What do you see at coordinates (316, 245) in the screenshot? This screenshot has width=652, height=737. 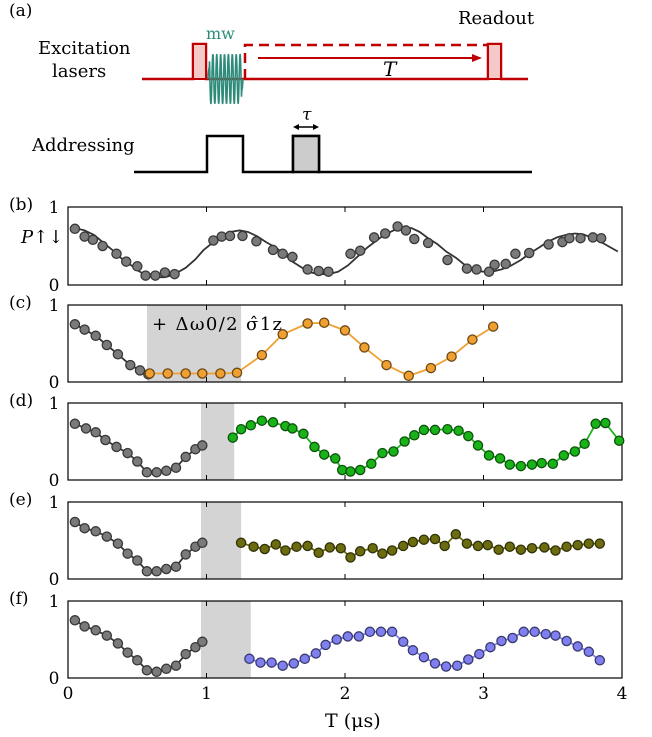 I see `panel-b: (b) 0 1 P↑↓` at bounding box center [316, 245].